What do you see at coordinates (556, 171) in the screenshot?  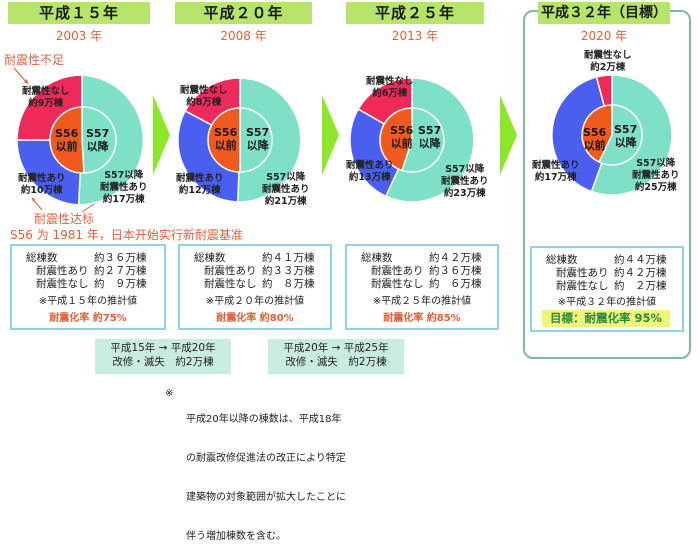 I see `label-okpre-2020: 耐震性あり 約17万棟` at bounding box center [556, 171].